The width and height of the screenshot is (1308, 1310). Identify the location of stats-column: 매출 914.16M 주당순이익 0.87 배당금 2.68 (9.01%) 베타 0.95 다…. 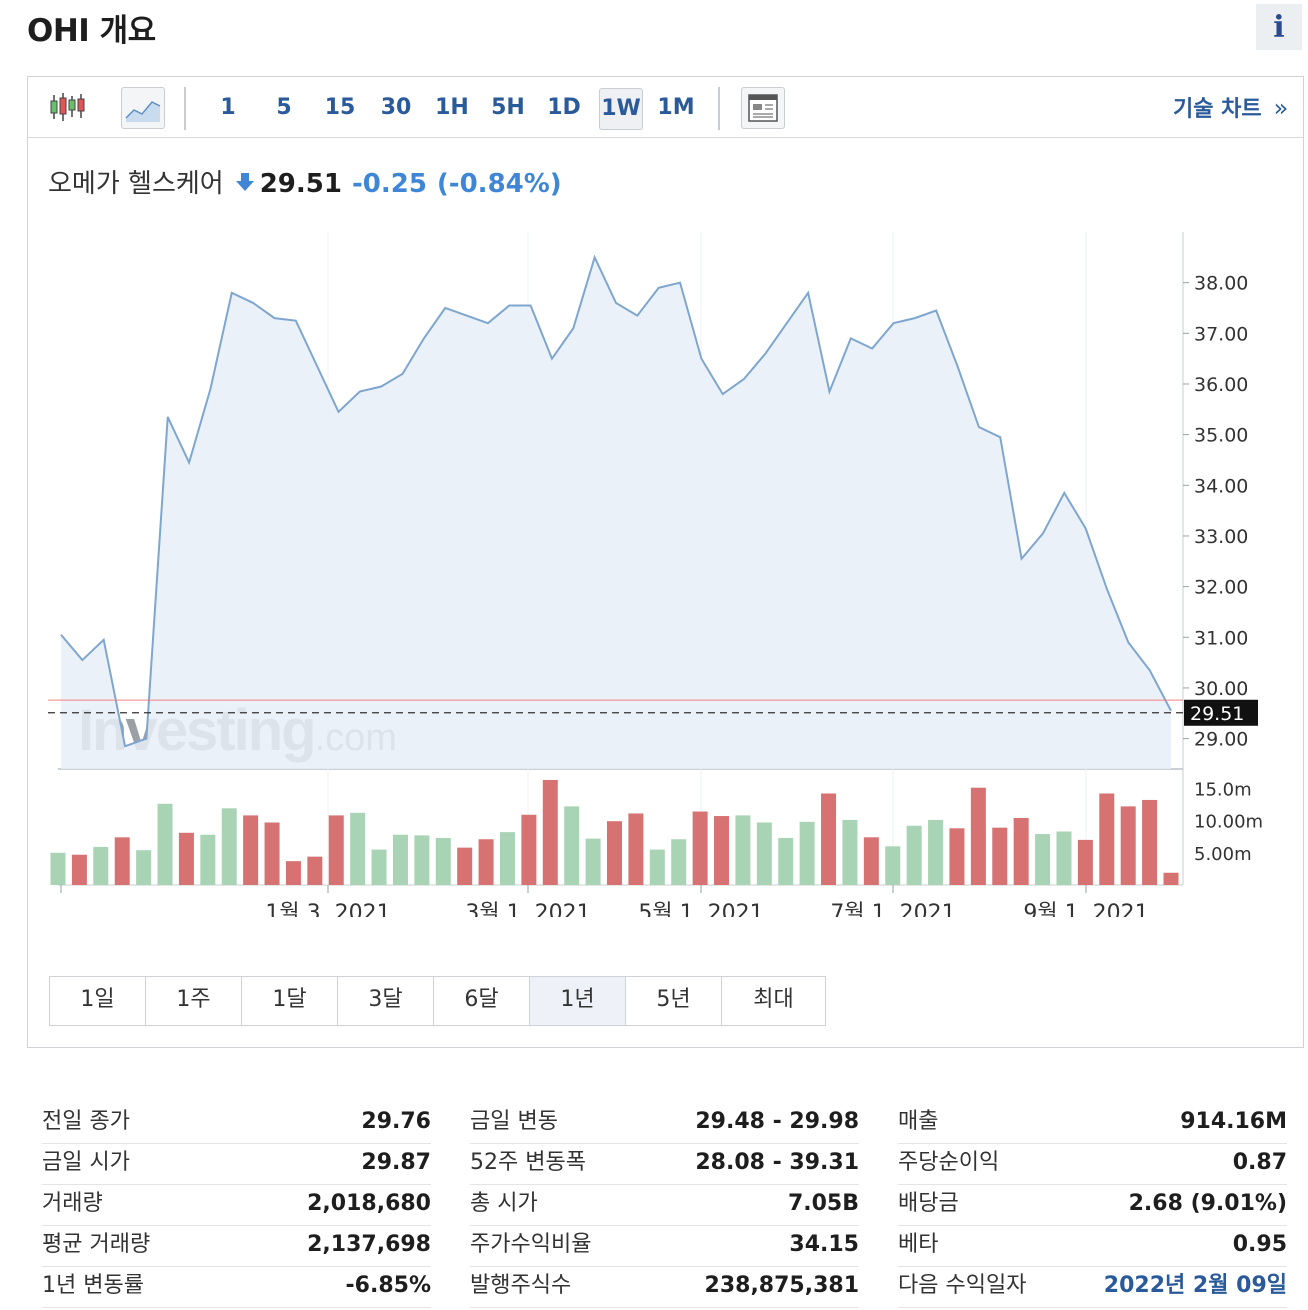
(1092, 1205).